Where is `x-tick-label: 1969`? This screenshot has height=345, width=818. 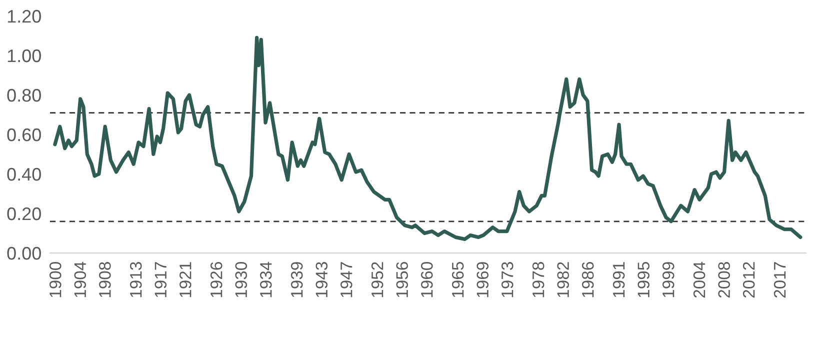
x-tick-label: 1969 is located at coordinates (482, 280).